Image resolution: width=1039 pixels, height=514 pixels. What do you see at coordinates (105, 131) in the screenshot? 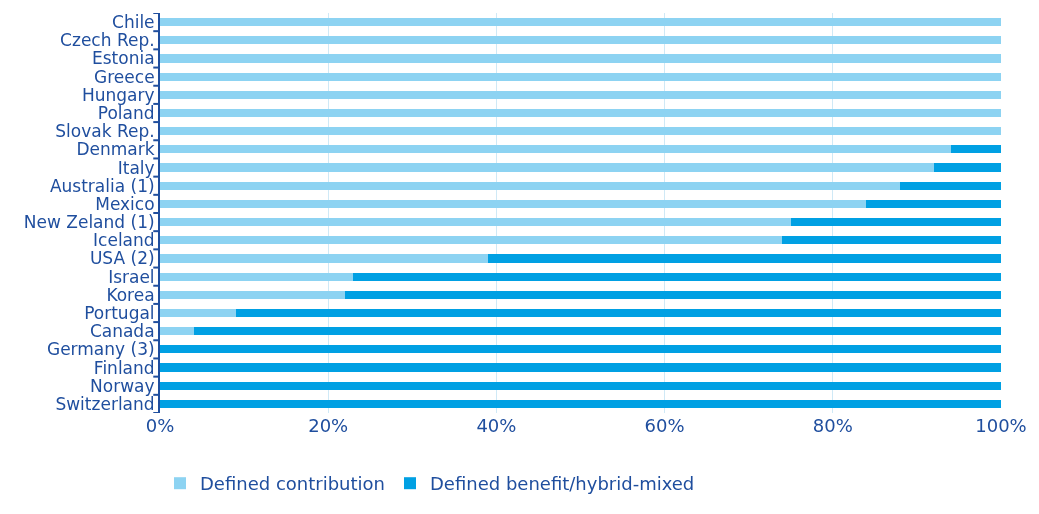
I see `y-tick-label: Slovak Rep.` at bounding box center [105, 131].